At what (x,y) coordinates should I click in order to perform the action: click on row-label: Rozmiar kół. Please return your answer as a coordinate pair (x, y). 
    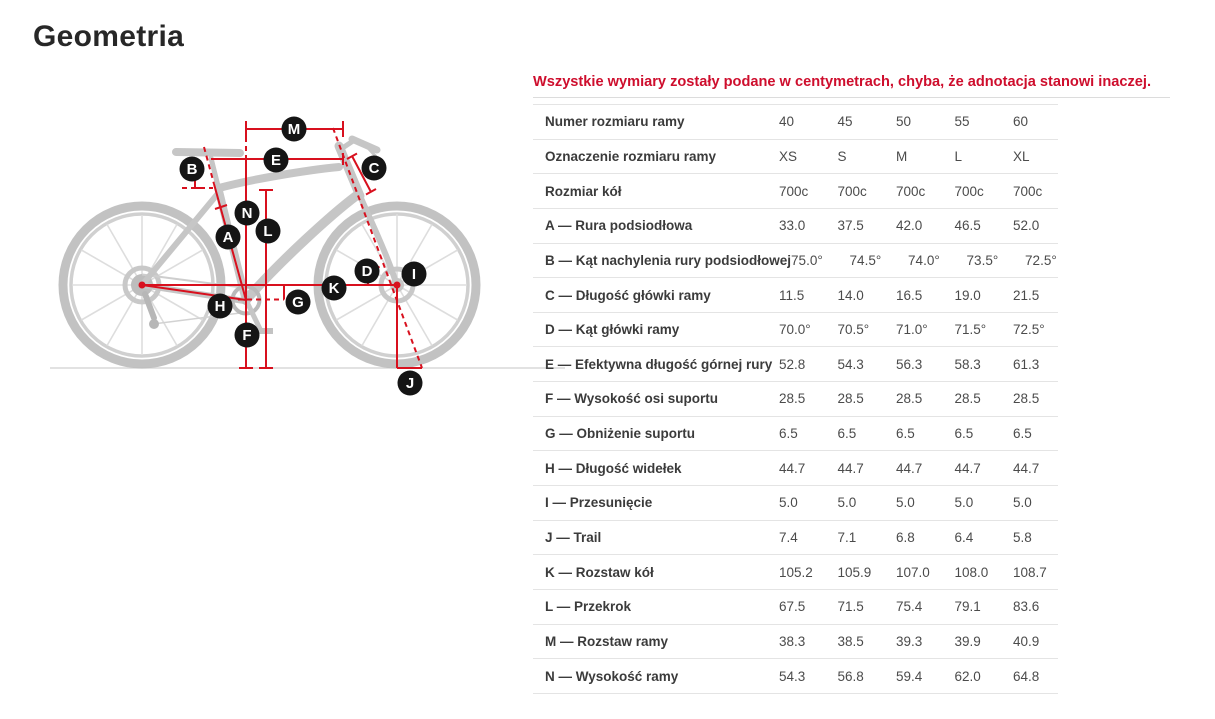
    Looking at the image, I should click on (583, 191).